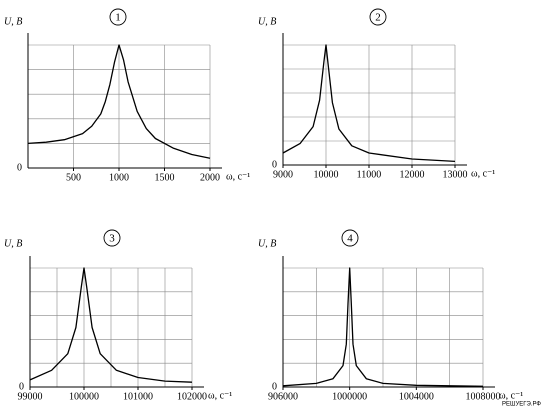 This screenshot has width=545, height=412. I want to click on x-tick-label: 13000, so click(455, 174).